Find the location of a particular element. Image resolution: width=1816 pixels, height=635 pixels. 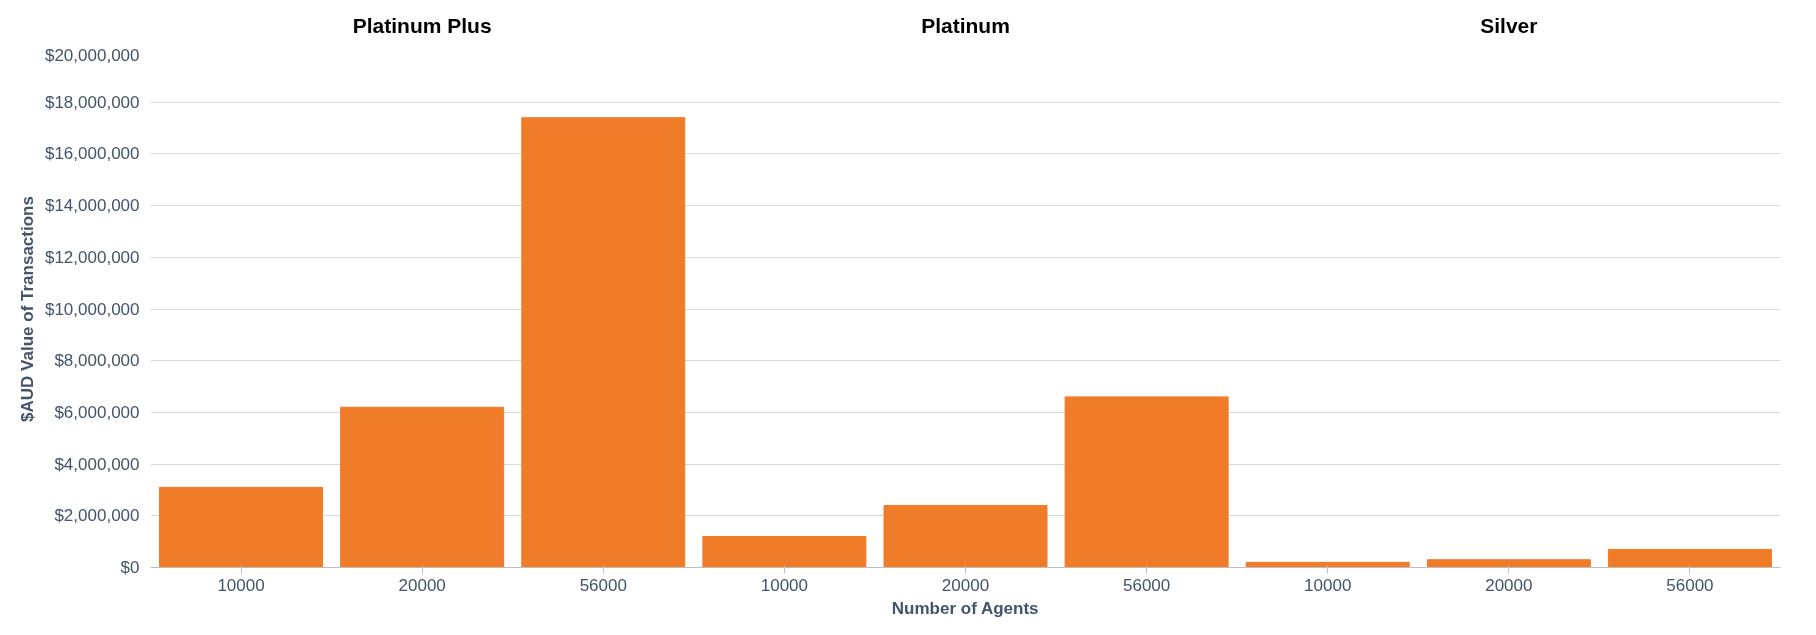

y-tick-label: $16,000,000 is located at coordinates (92, 154).